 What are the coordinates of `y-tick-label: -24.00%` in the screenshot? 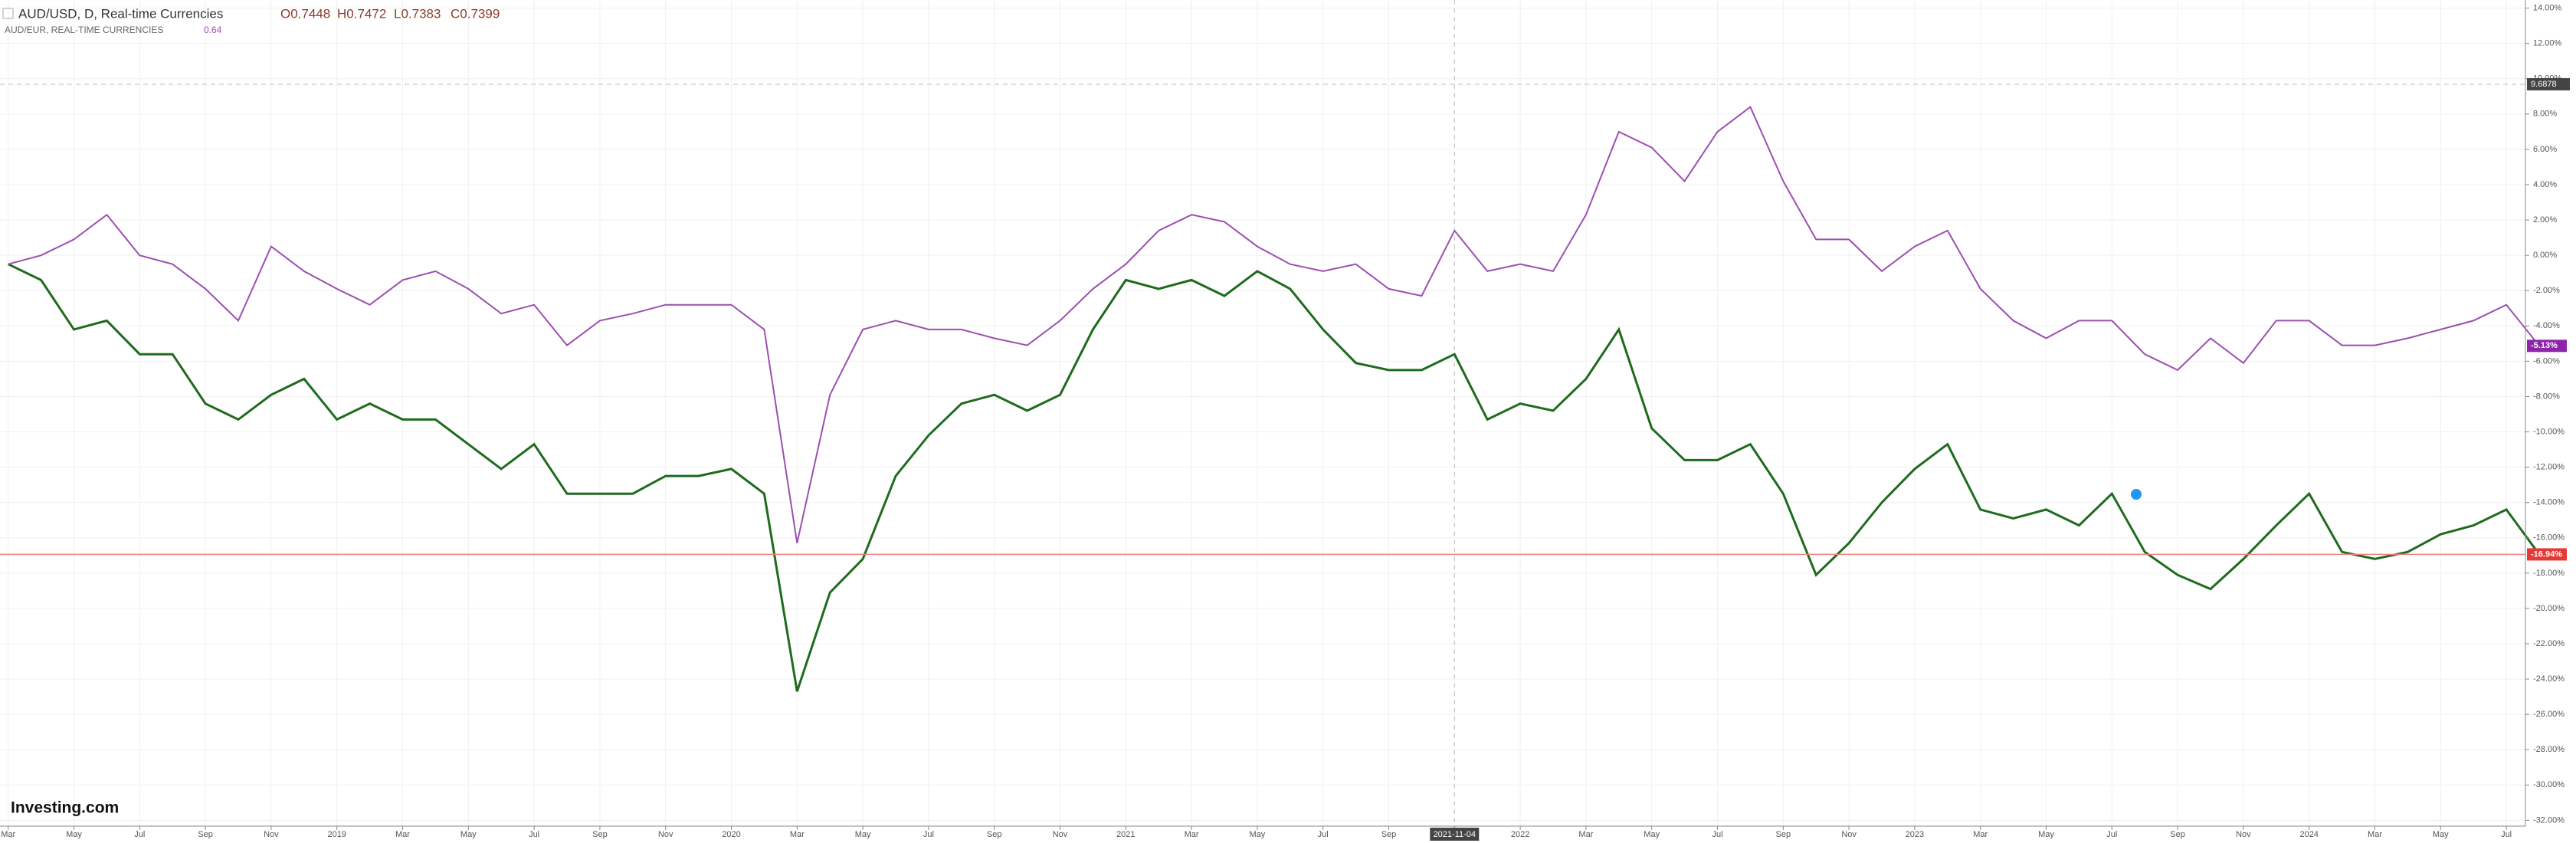 It's located at (2549, 679).